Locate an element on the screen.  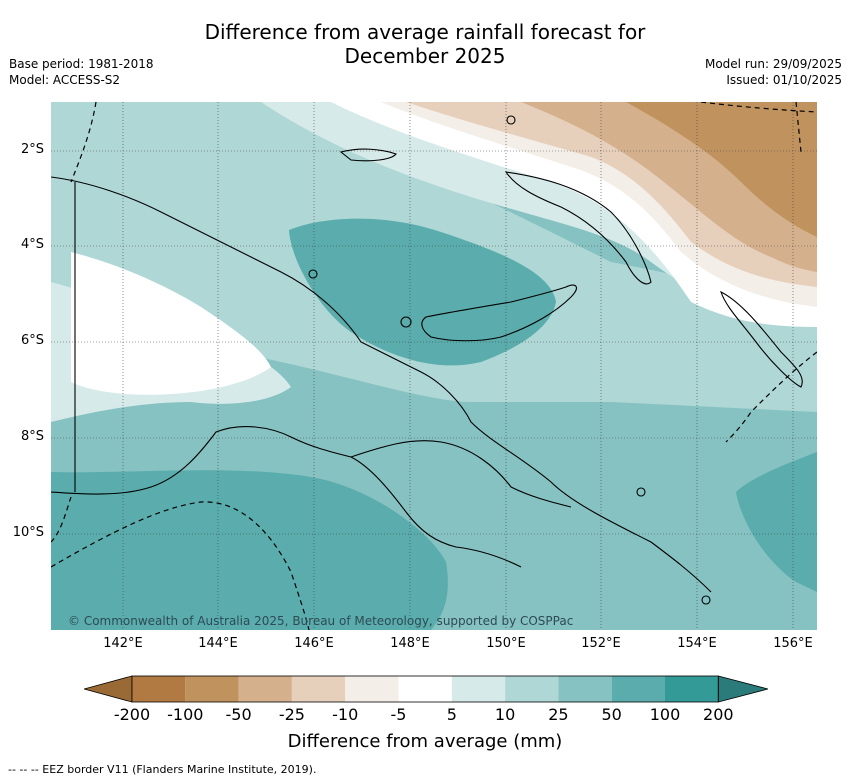
colorbar-bound-label: -5 is located at coordinates (398, 714).